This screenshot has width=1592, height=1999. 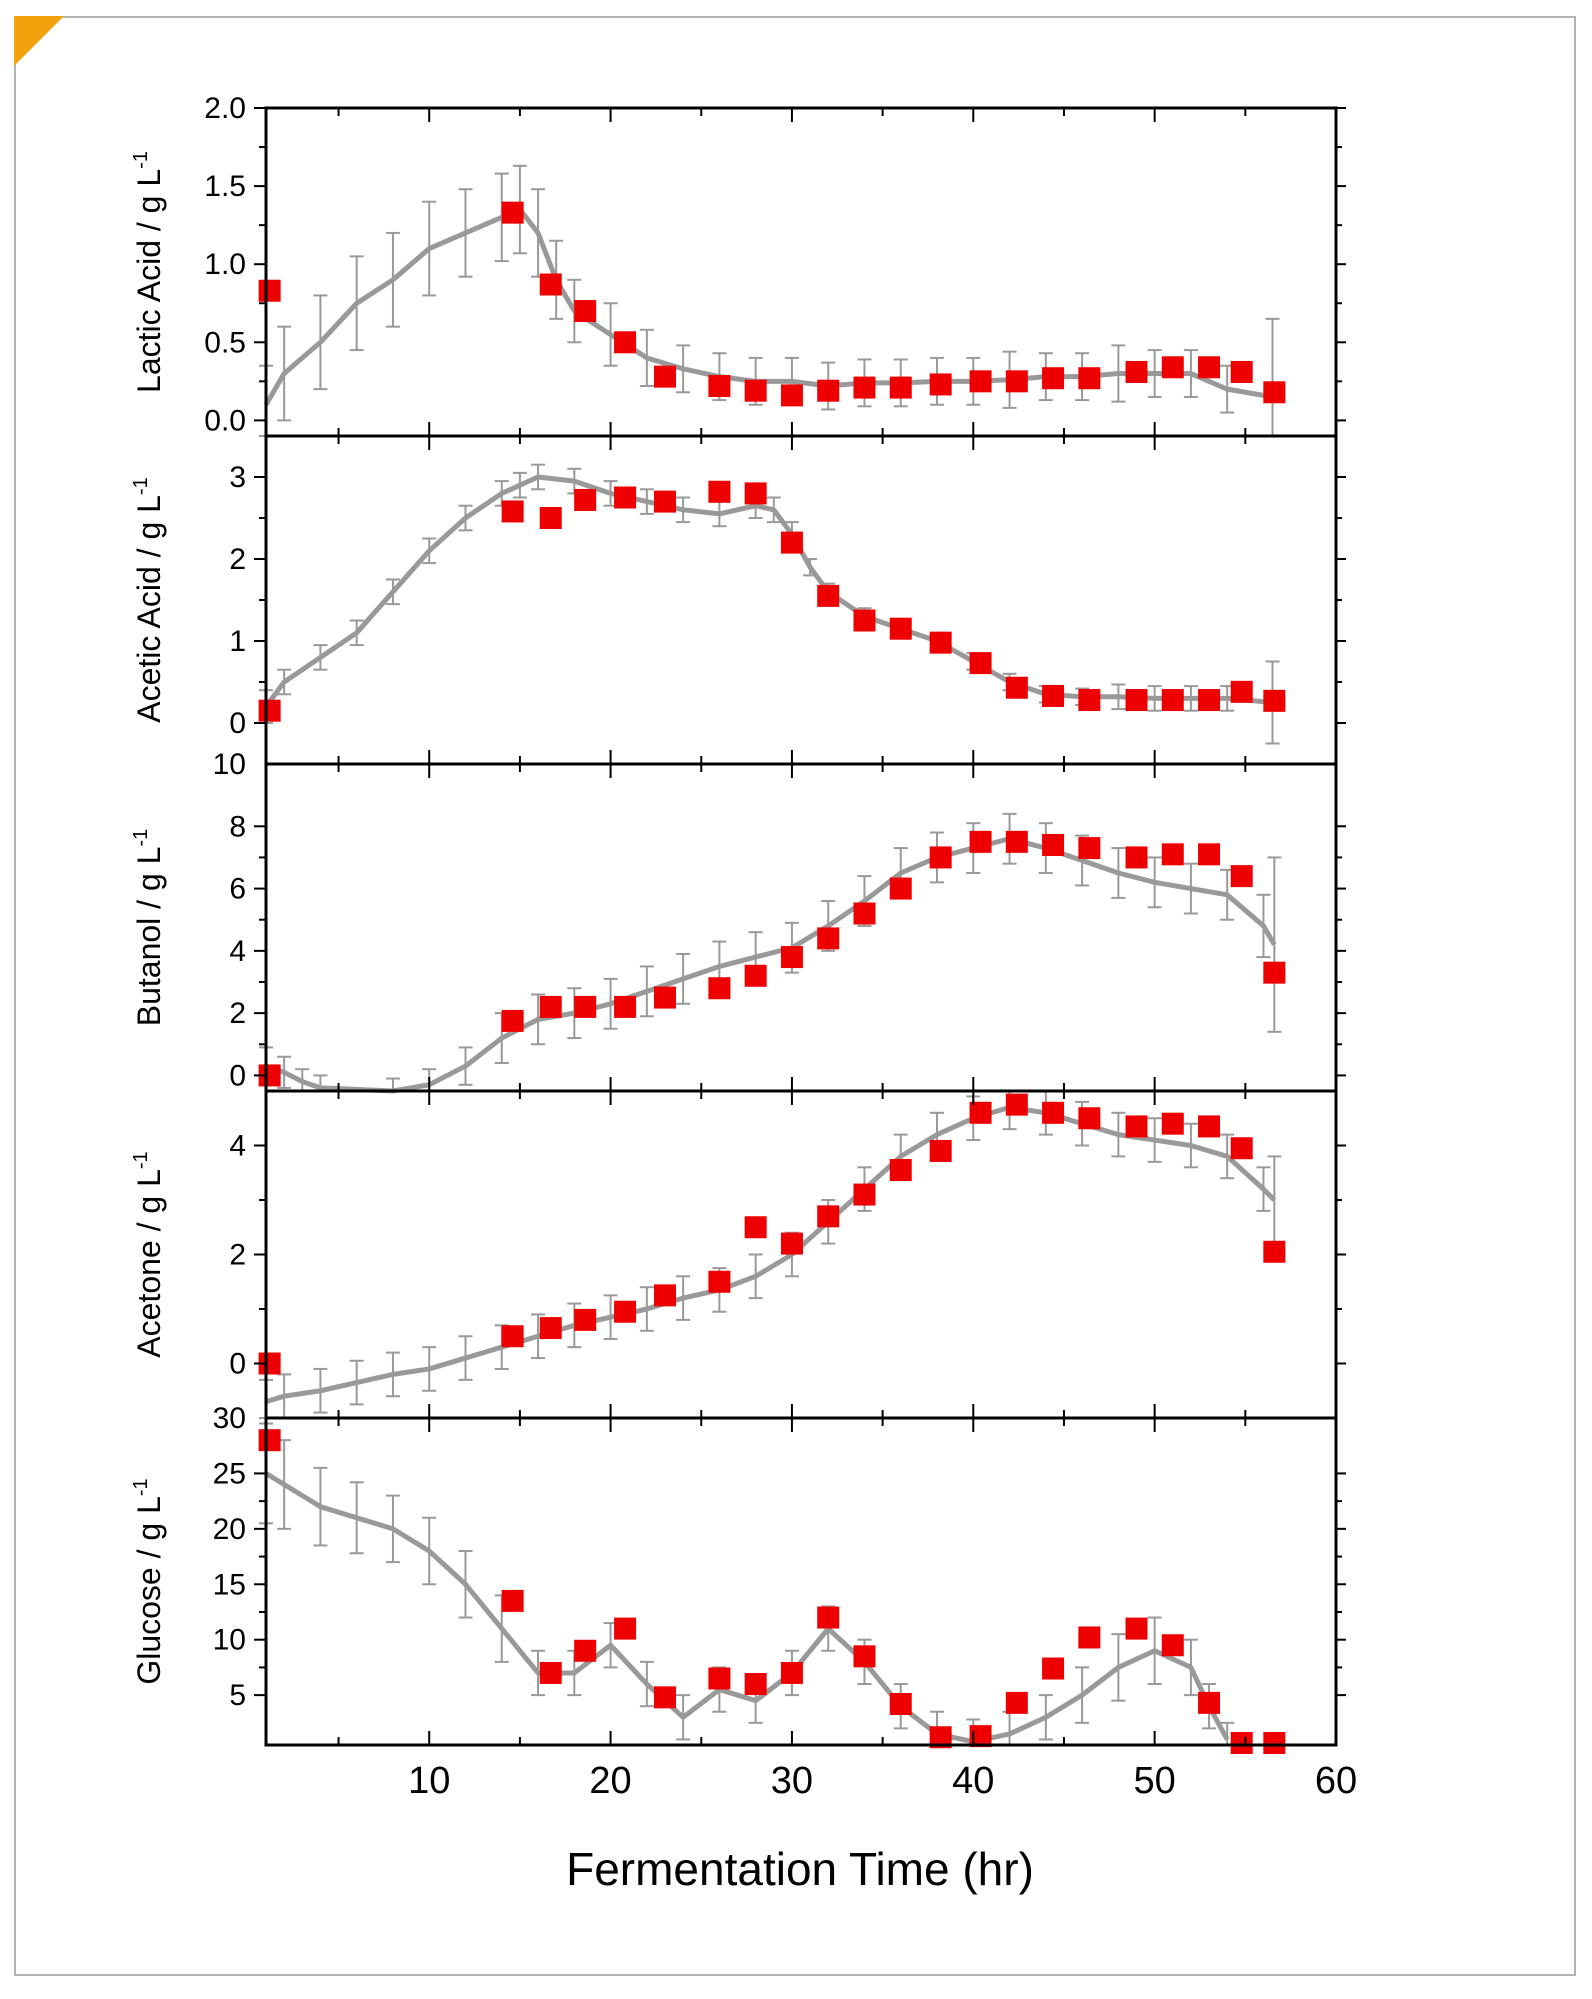 What do you see at coordinates (429, 1781) in the screenshot?
I see `x-tick-label: 10` at bounding box center [429, 1781].